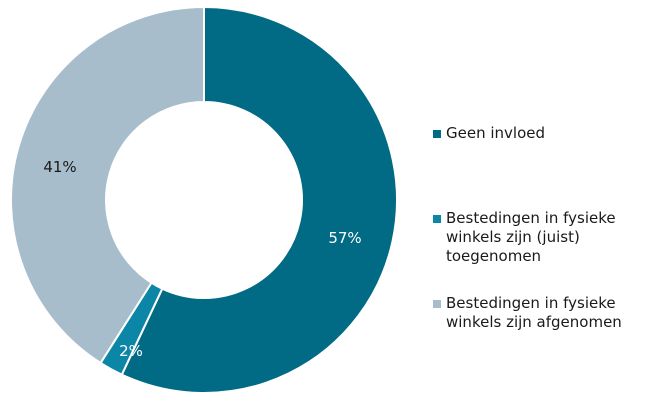 The image size is (669, 398). Describe the element at coordinates (131, 351) in the screenshot. I see `data-label-bestedingen-in-fysieke-winkels: 2%` at that location.